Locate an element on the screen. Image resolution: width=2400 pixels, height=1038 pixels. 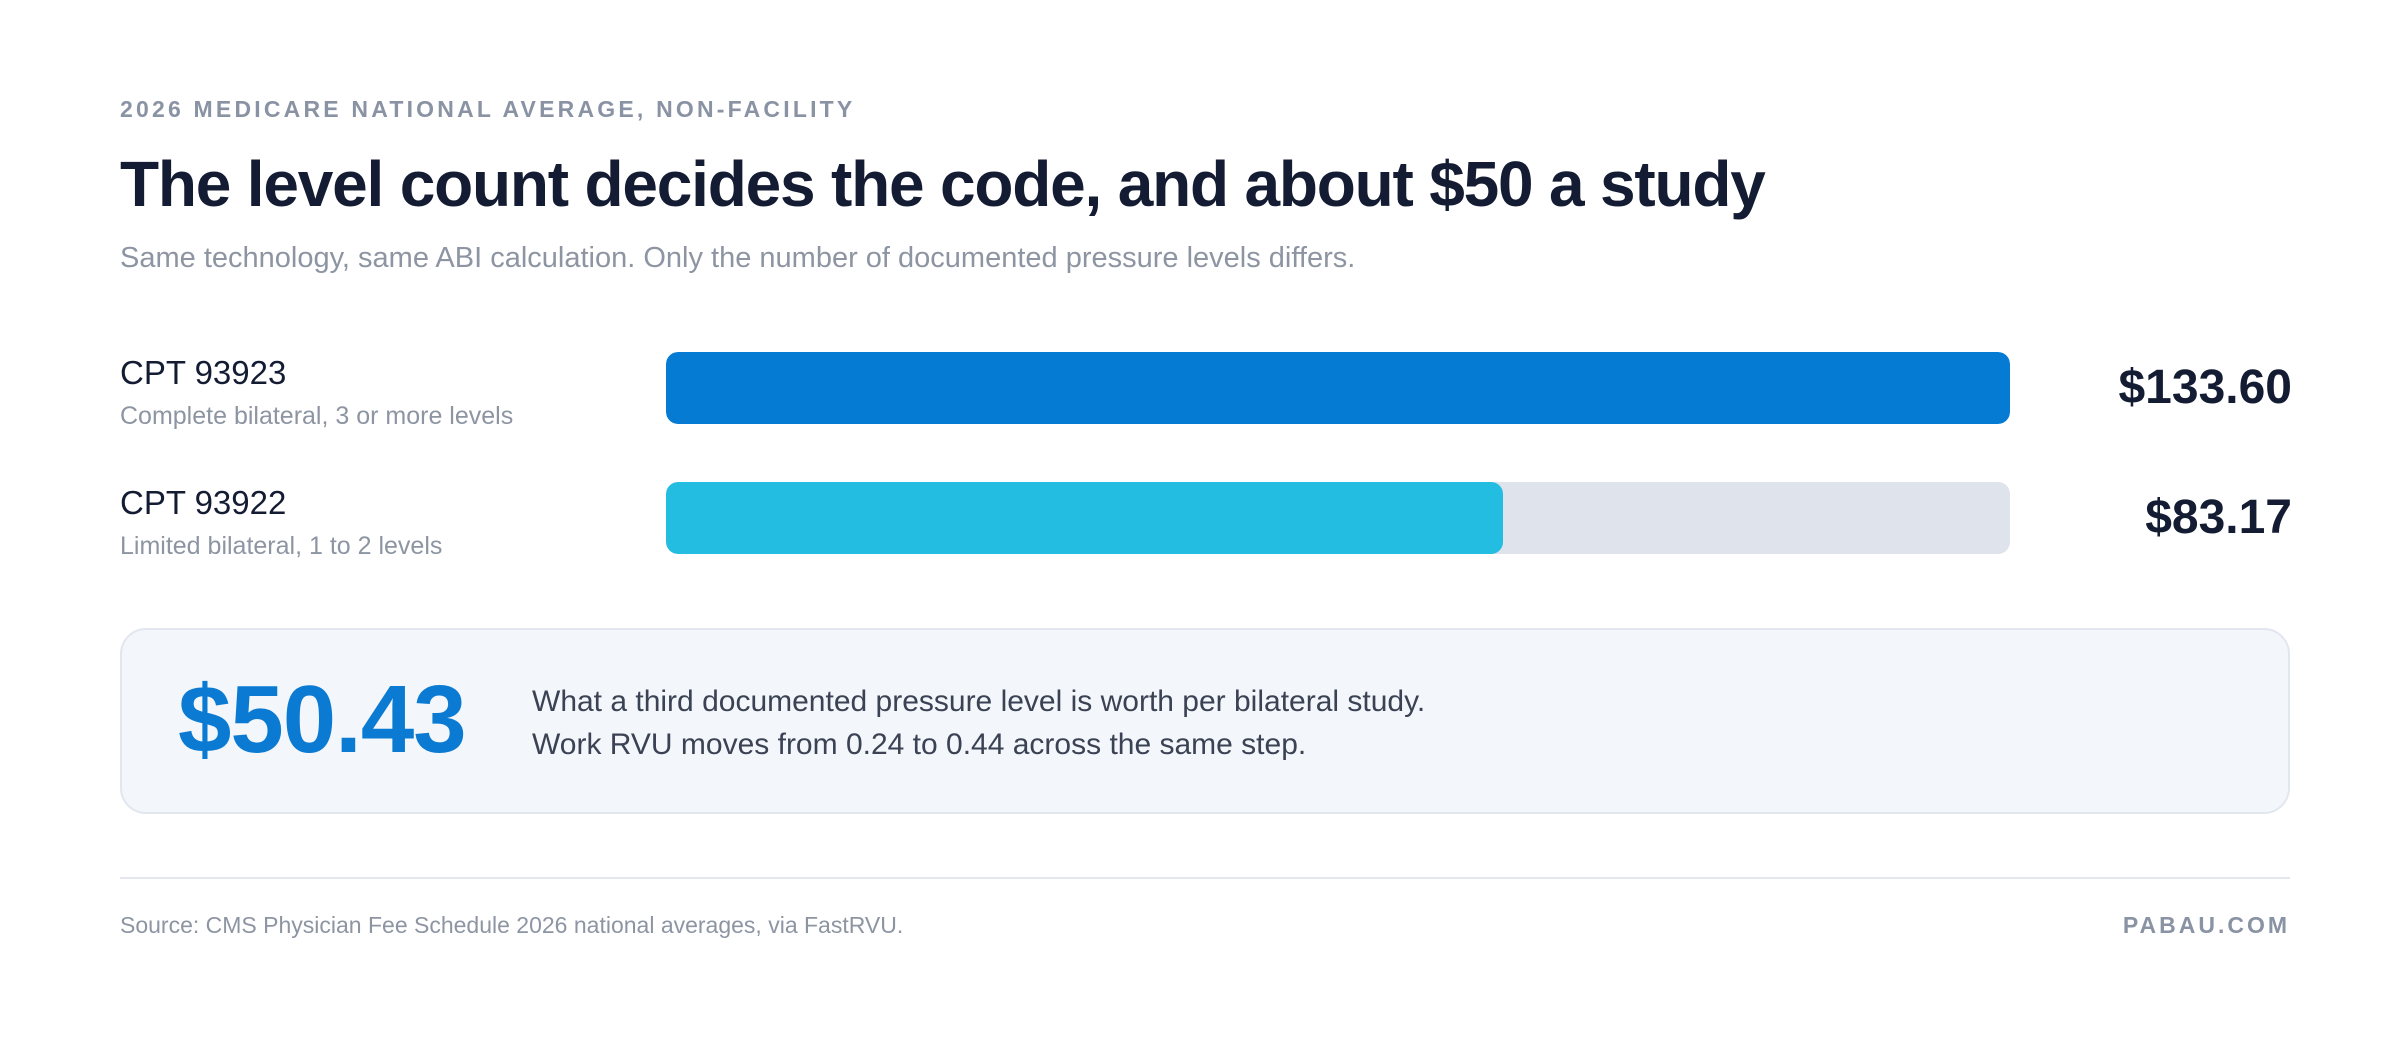
category-description: Complete bilateral, 3 or more levels is located at coordinates (317, 416).